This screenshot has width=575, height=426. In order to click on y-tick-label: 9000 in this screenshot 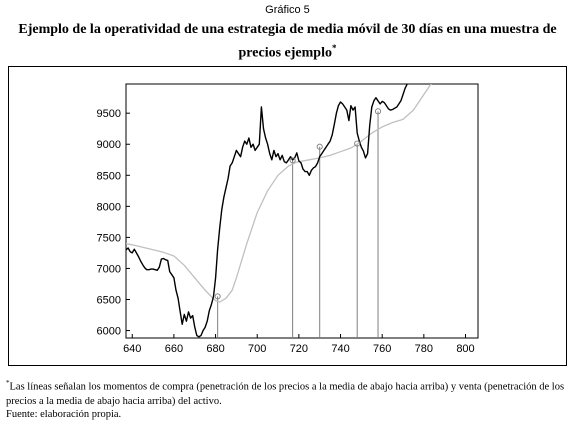, I will do `click(109, 145)`.